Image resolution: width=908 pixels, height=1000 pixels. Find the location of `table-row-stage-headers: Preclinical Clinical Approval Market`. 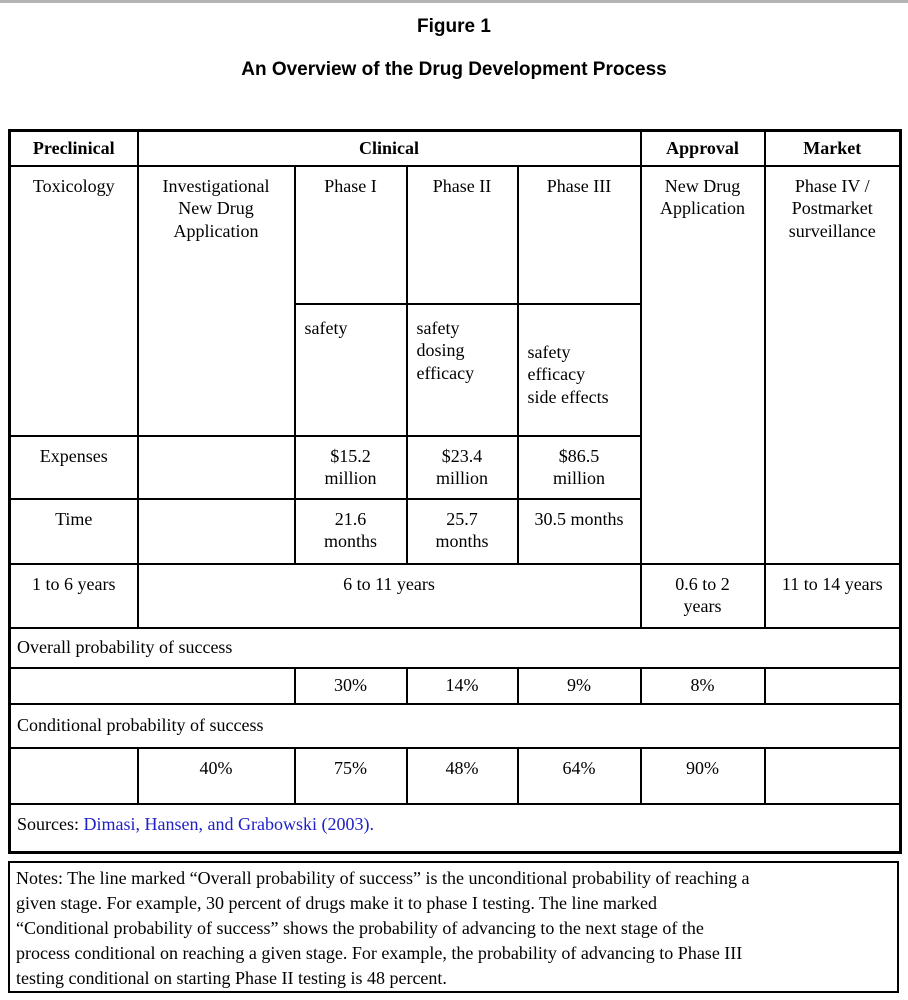

table-row-stage-headers: Preclinical Clinical Approval Market is located at coordinates (455, 148).